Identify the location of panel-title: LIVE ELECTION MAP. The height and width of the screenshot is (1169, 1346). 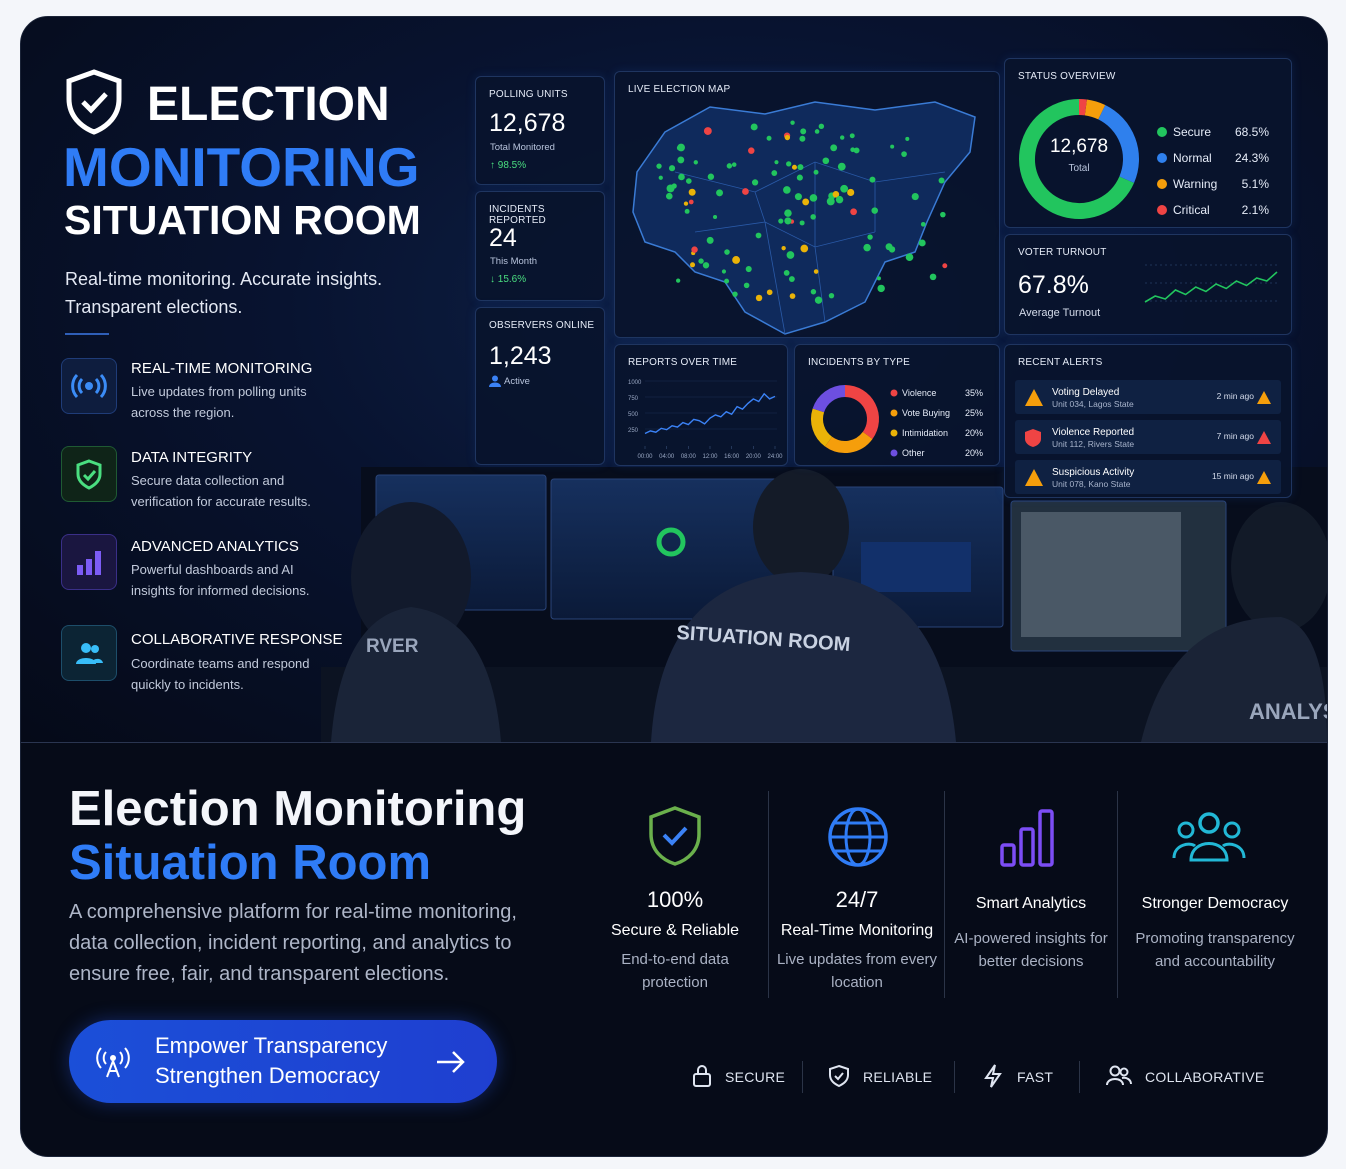
(679, 89).